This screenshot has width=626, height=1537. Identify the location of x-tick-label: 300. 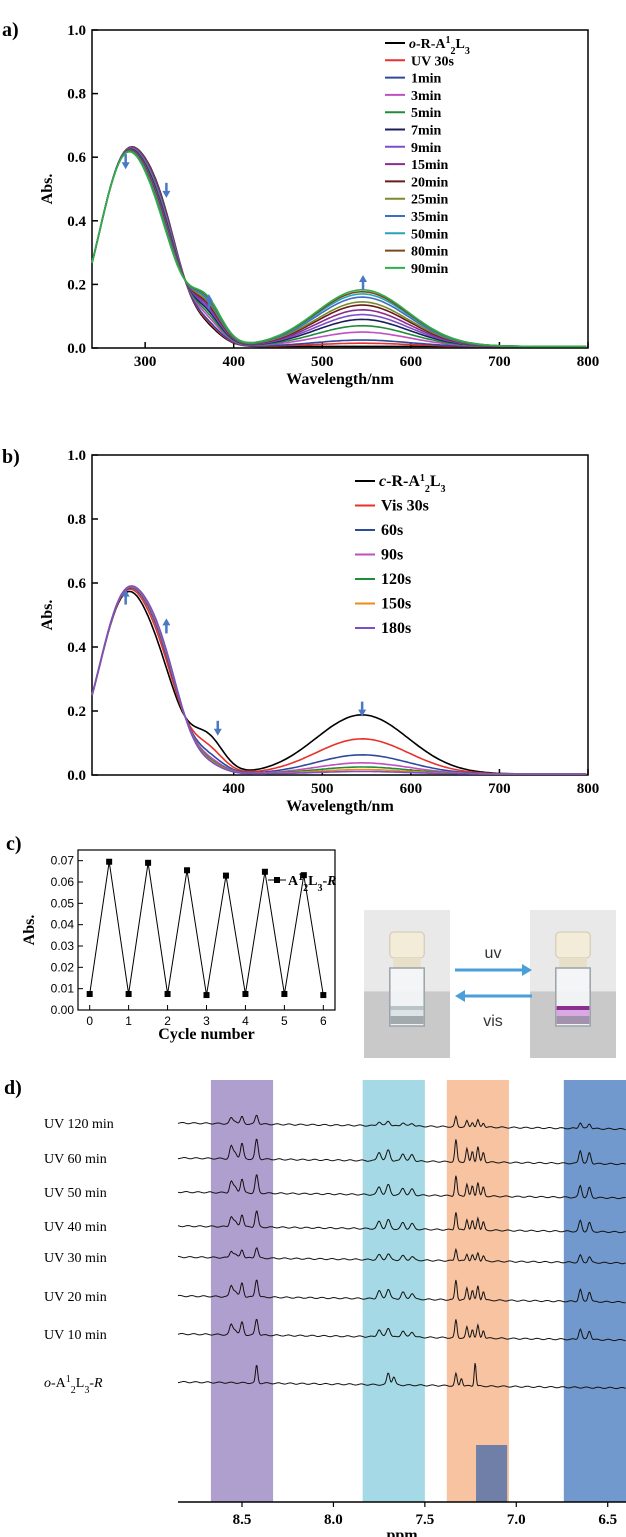
(145, 362).